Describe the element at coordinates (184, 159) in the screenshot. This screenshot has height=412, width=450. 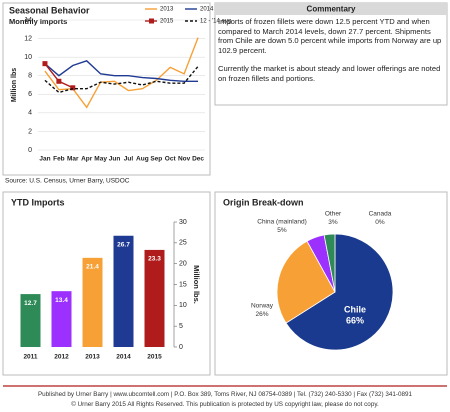
I see `x-tick-label: Nov` at that location.